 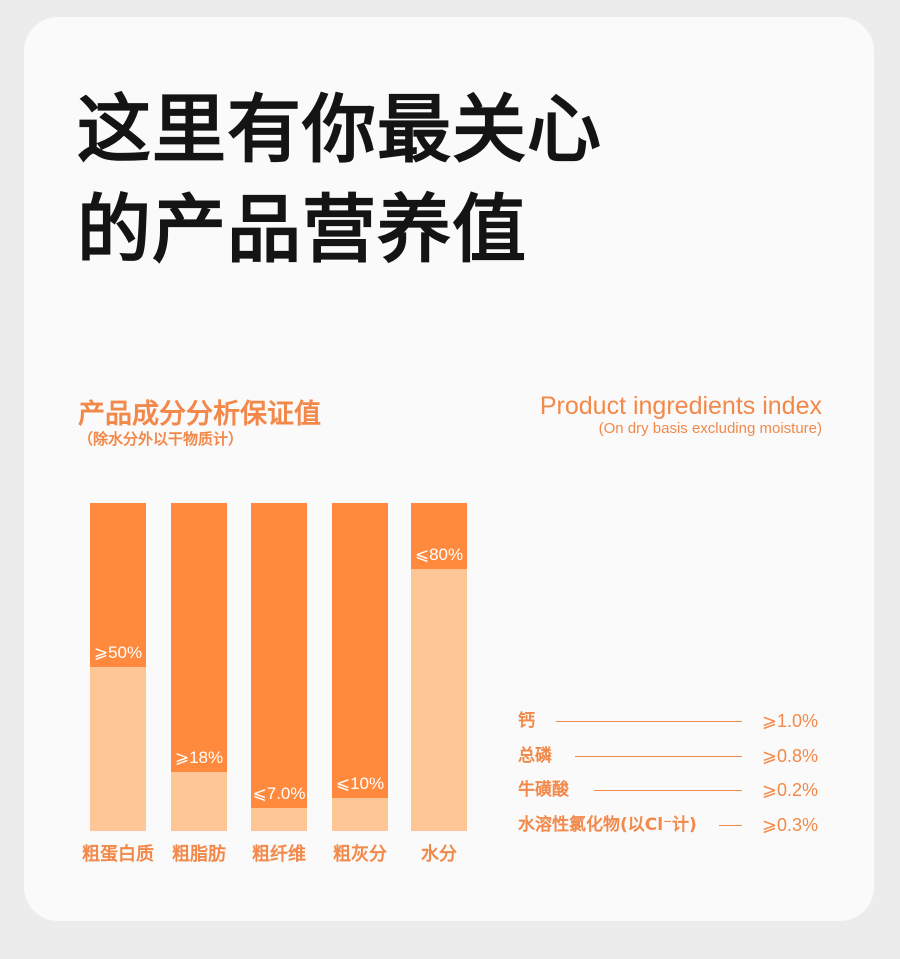 I want to click on bar: ⩾18%, so click(x=199, y=667).